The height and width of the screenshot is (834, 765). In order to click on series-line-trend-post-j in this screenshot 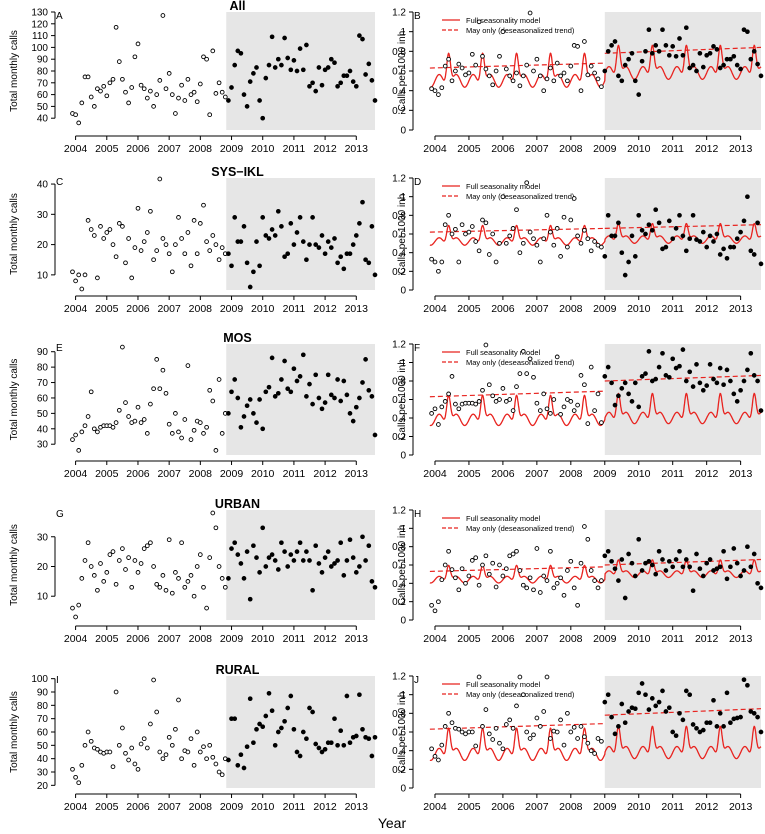, I will do `click(683, 712)`.